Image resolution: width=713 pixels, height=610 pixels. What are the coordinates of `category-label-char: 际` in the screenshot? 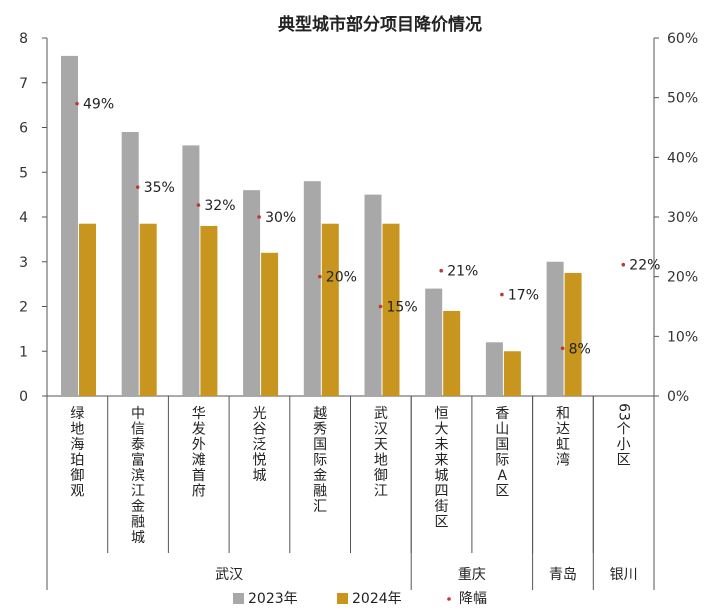 It's located at (502, 461).